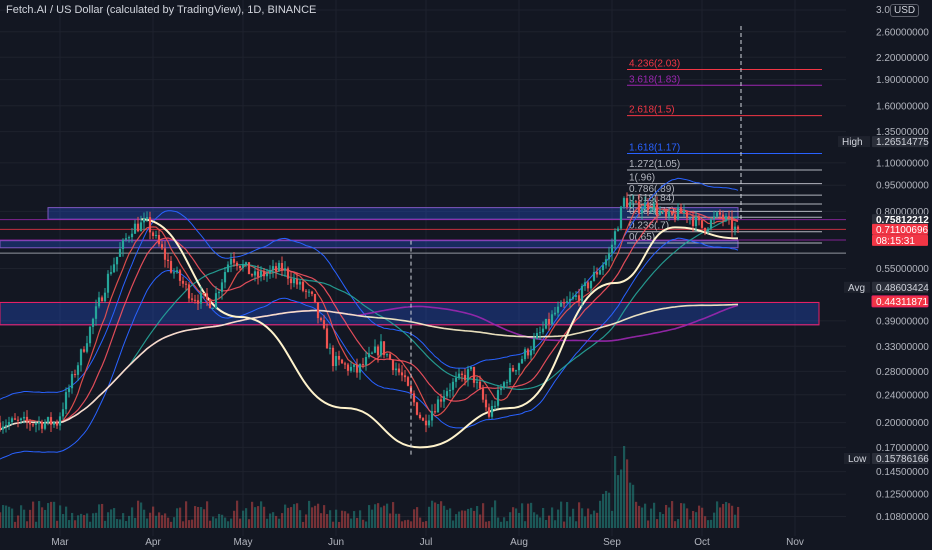 The width and height of the screenshot is (932, 550). I want to click on price-tick-label: 0.10800000, so click(902, 517).